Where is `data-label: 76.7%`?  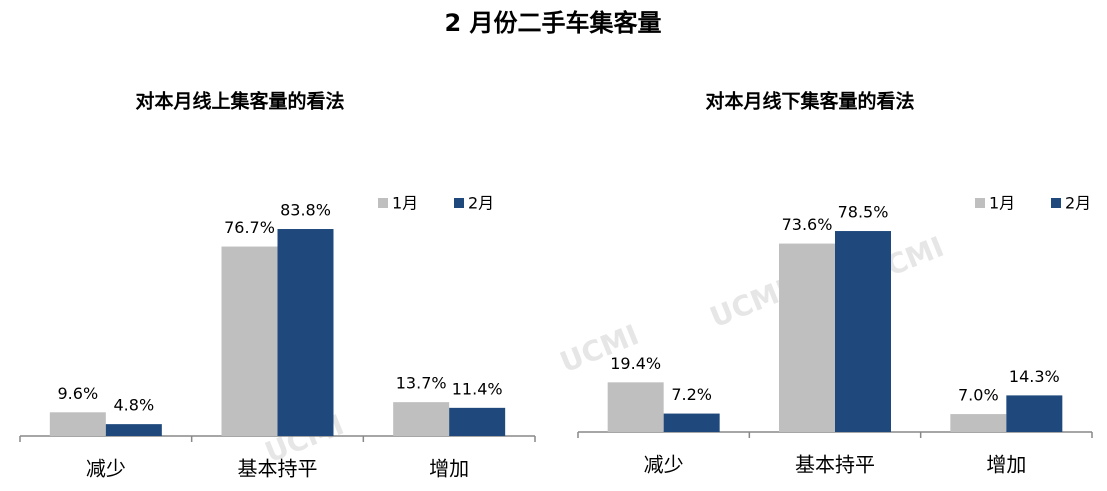 data-label: 76.7% is located at coordinates (249, 227).